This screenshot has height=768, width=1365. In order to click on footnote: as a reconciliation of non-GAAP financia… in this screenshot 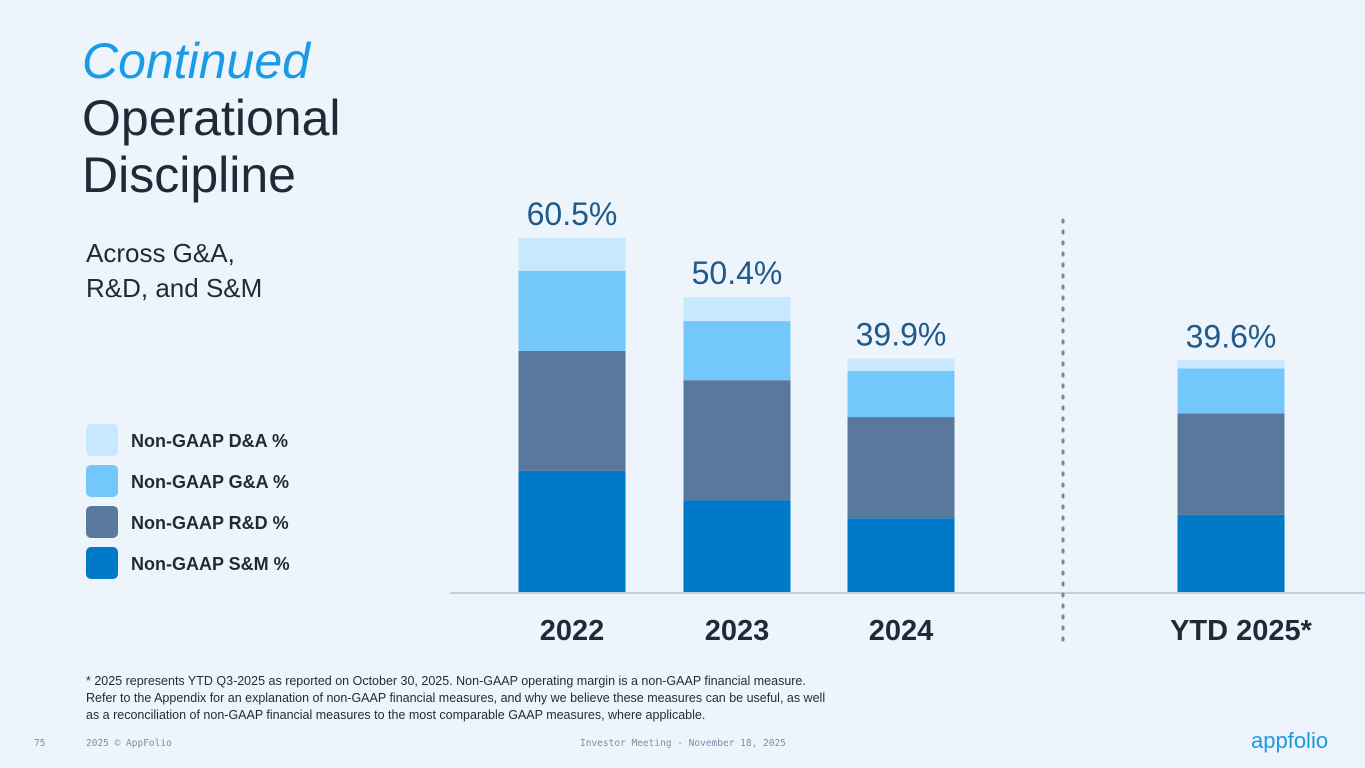, I will do `click(395, 715)`.